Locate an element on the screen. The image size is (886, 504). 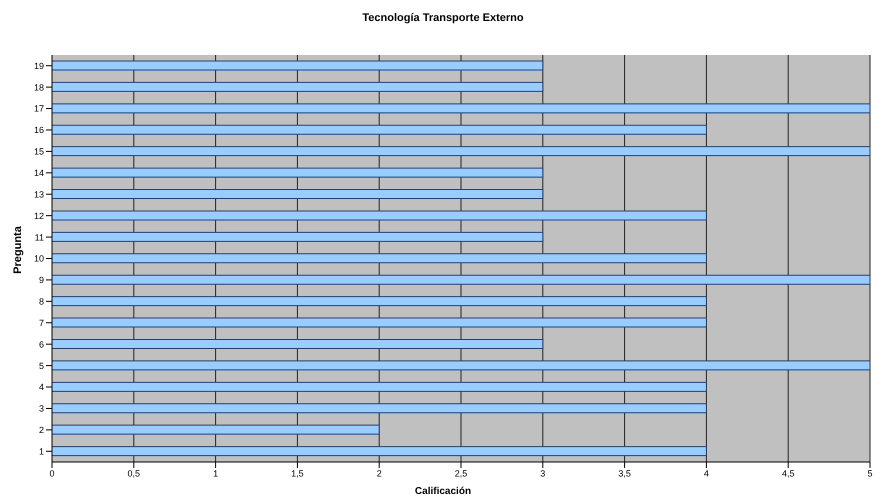
y-tick-label: 14 is located at coordinates (39, 173).